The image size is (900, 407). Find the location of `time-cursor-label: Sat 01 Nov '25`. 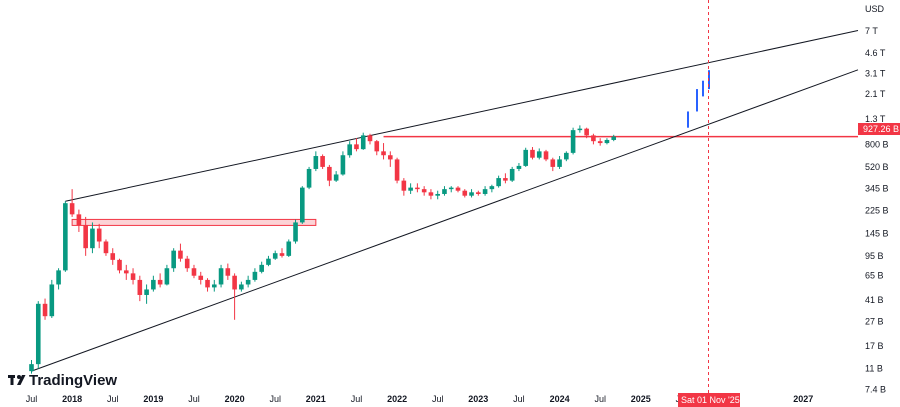

time-cursor-label: Sat 01 Nov '25 is located at coordinates (709, 400).